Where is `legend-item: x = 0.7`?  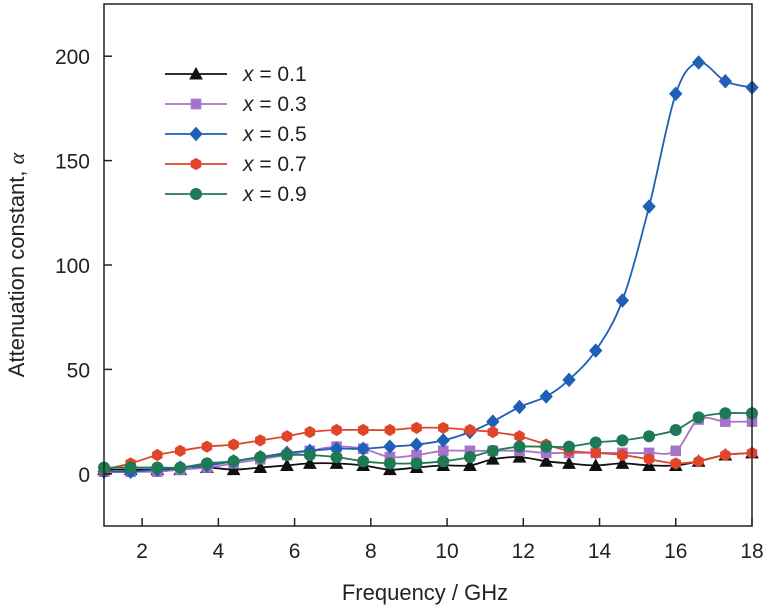 legend-item: x = 0.7 is located at coordinates (236, 164).